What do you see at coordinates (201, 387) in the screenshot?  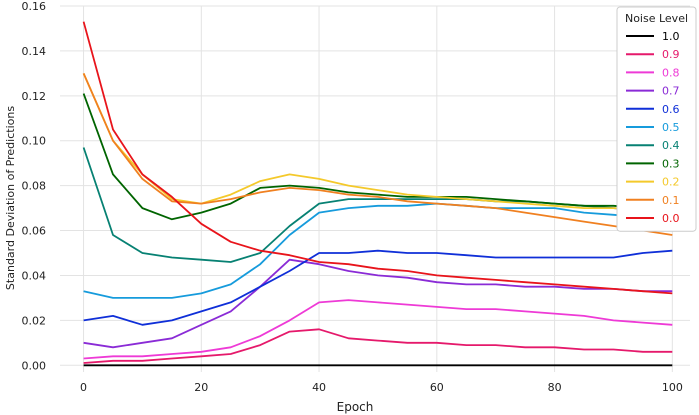 I see `x-tick-label: 20` at bounding box center [201, 387].